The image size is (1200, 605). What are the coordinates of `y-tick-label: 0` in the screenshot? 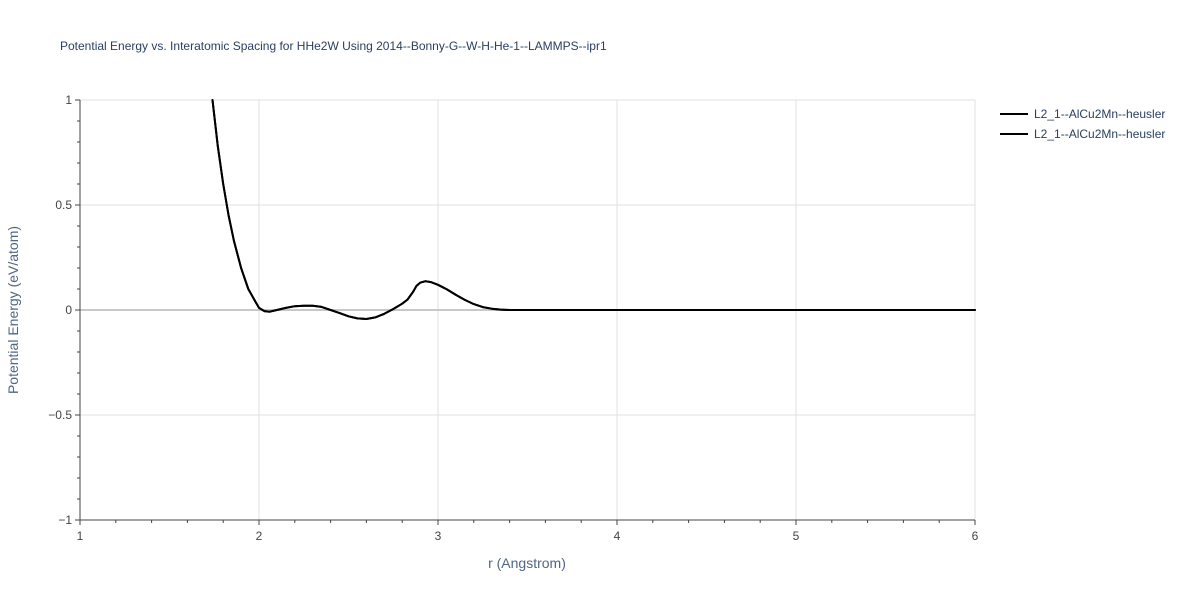 It's located at (68, 310).